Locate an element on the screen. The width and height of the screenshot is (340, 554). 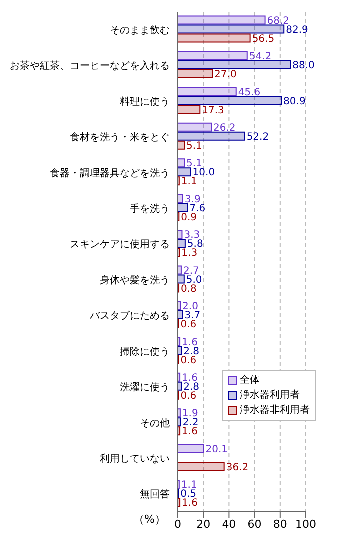
data-label: 27.0 is located at coordinates (225, 75).